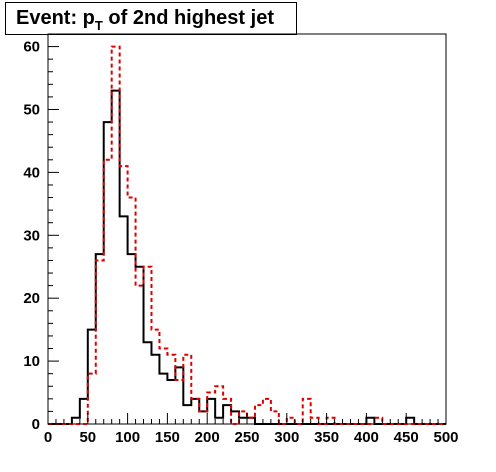 Image resolution: width=496 pixels, height=472 pixels. Describe the element at coordinates (207, 437) in the screenshot. I see `x-tick-label: 200` at that location.